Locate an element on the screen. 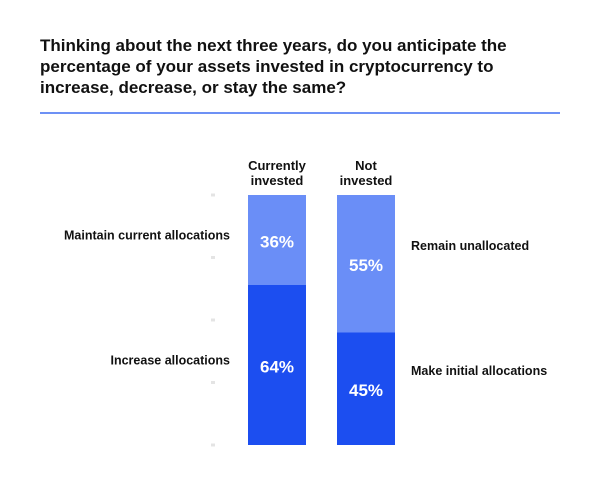 The image size is (600, 502). legend-label: Remain unallocated is located at coordinates (470, 246).